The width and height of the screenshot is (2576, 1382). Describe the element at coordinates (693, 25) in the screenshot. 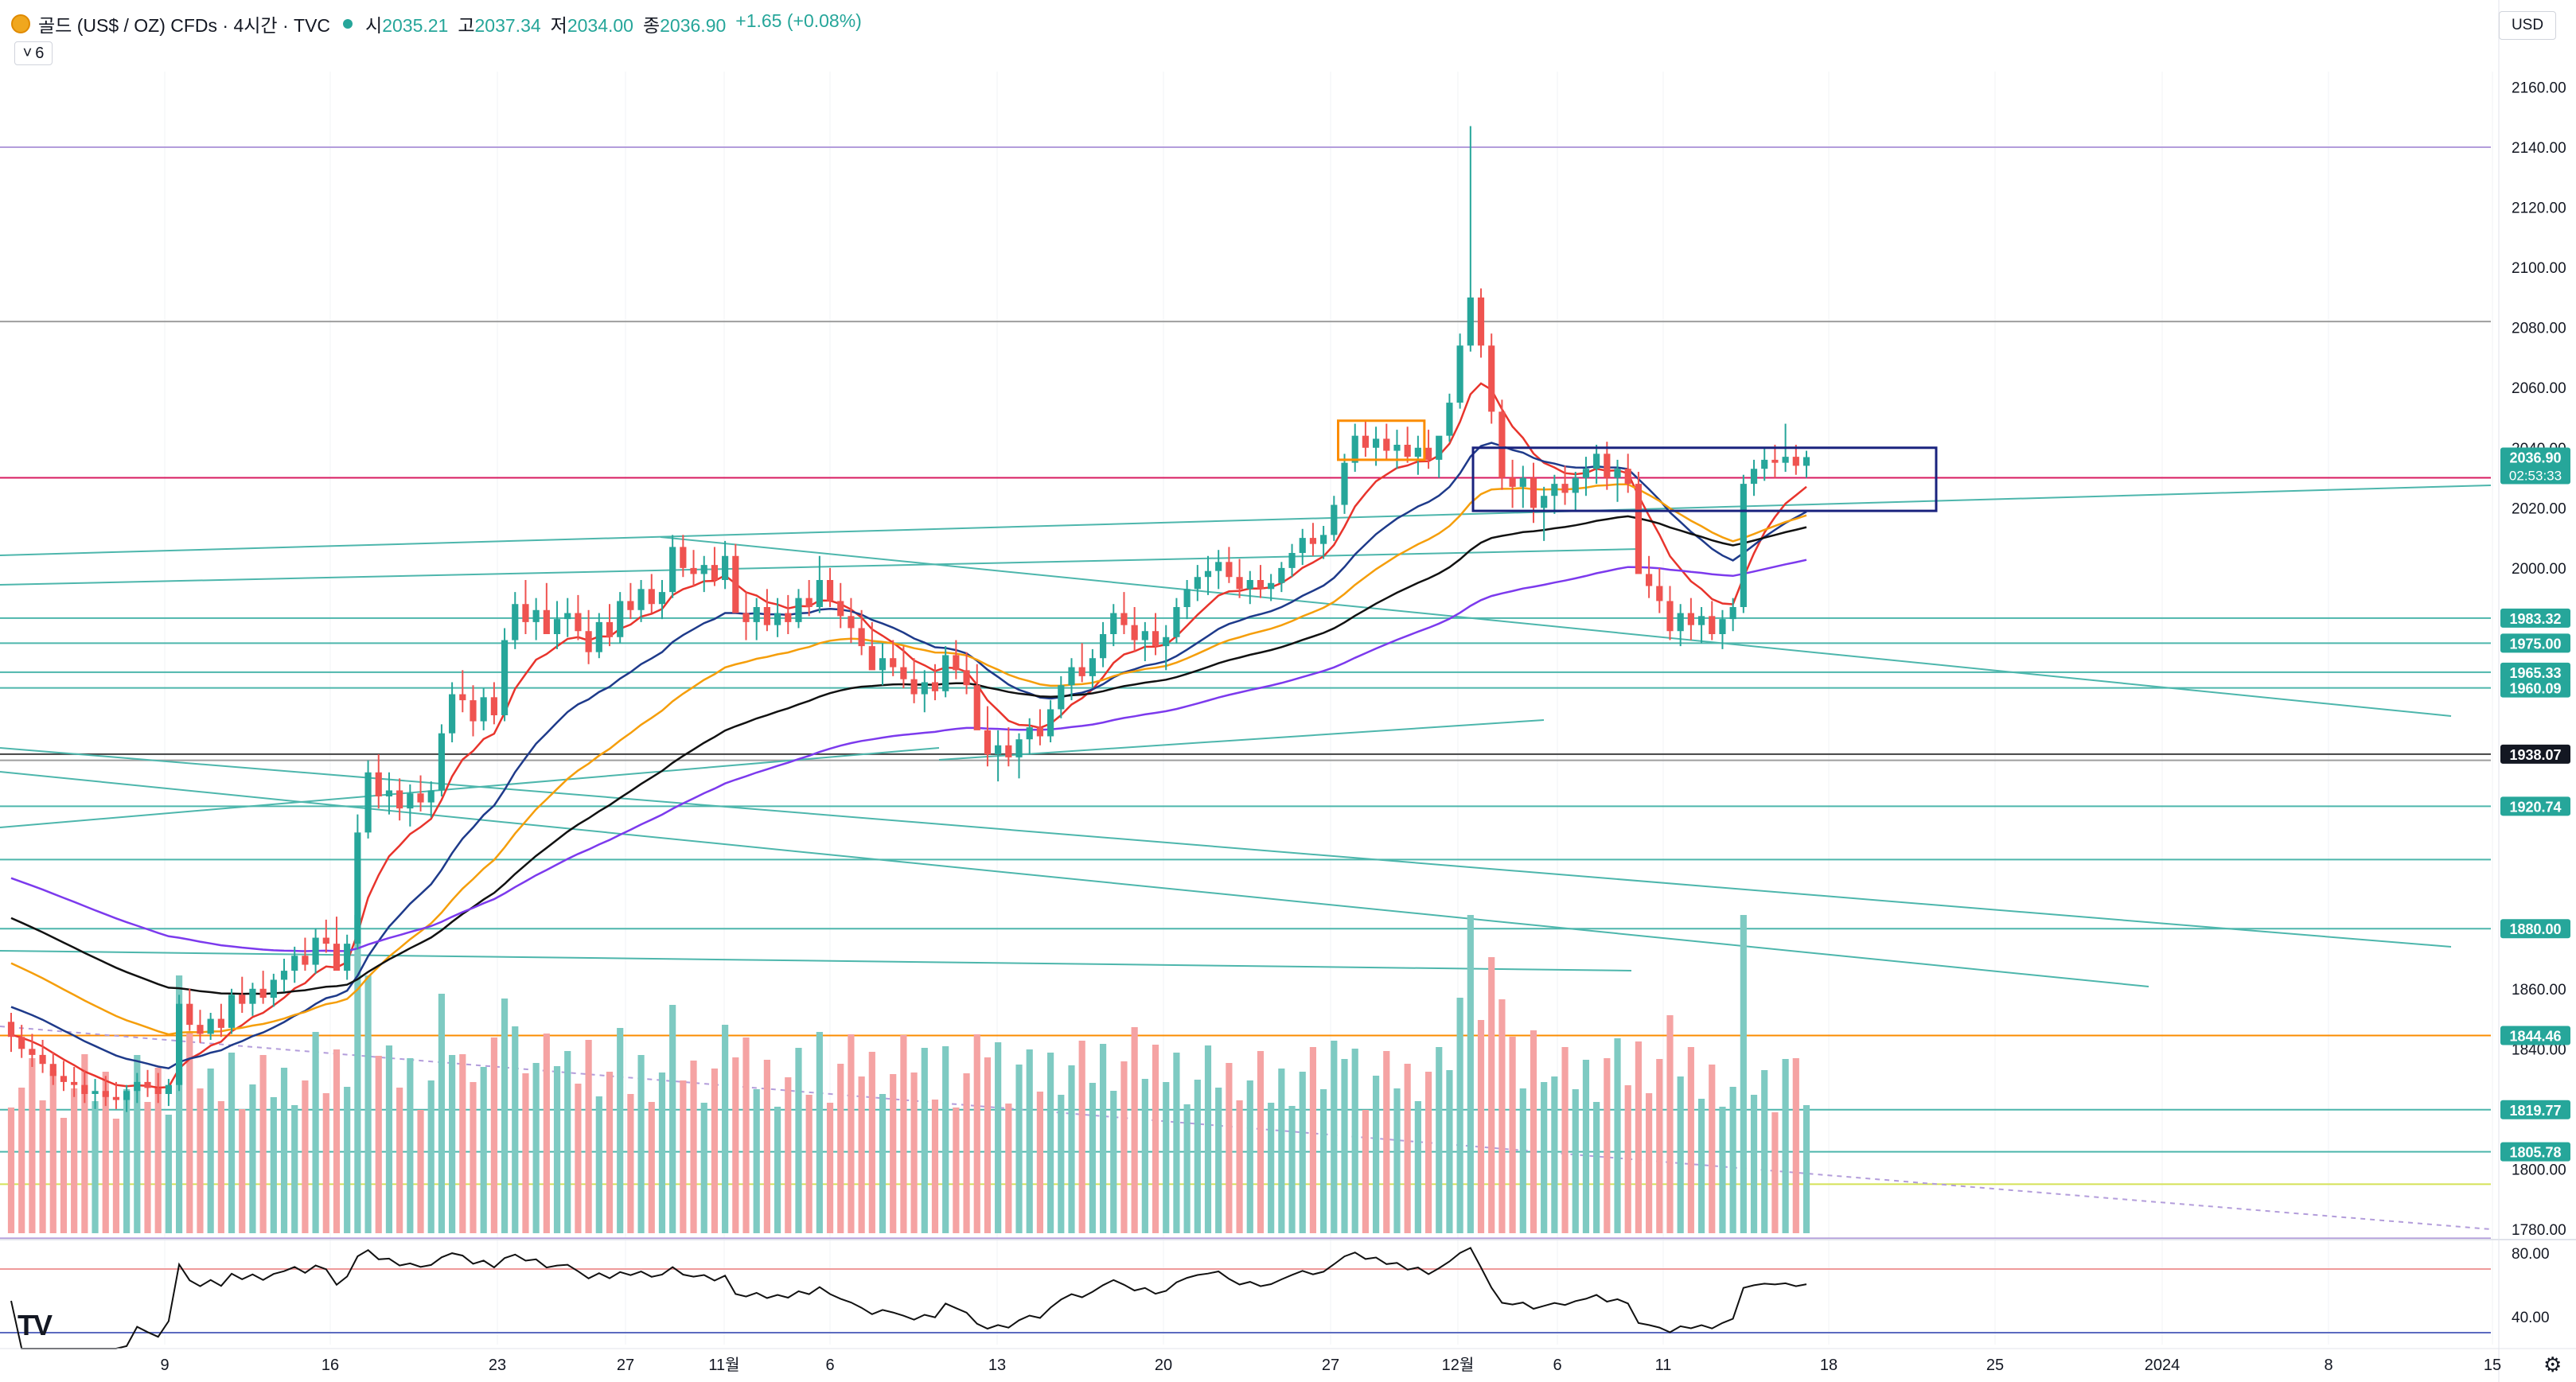

I see `close-value: 2036.90` at that location.